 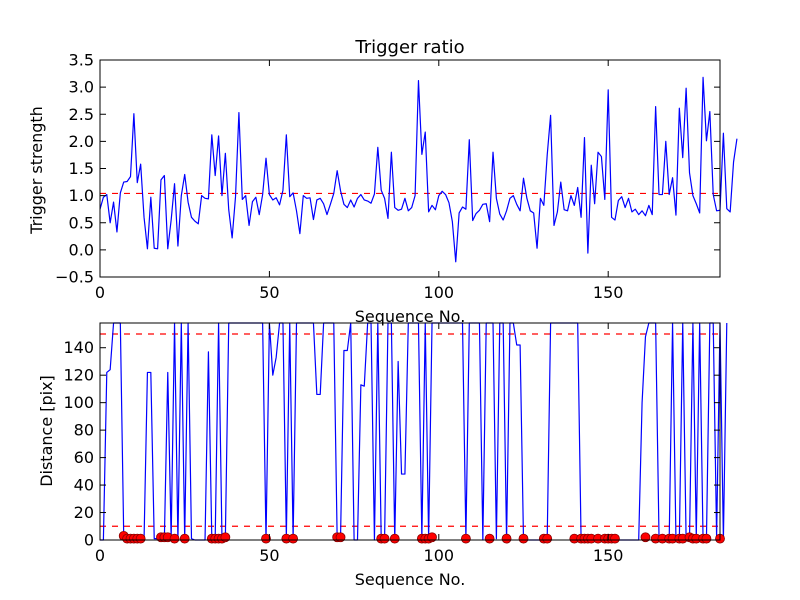 What do you see at coordinates (81, 249) in the screenshot?
I see `y-tick-label: 0.0` at bounding box center [81, 249].